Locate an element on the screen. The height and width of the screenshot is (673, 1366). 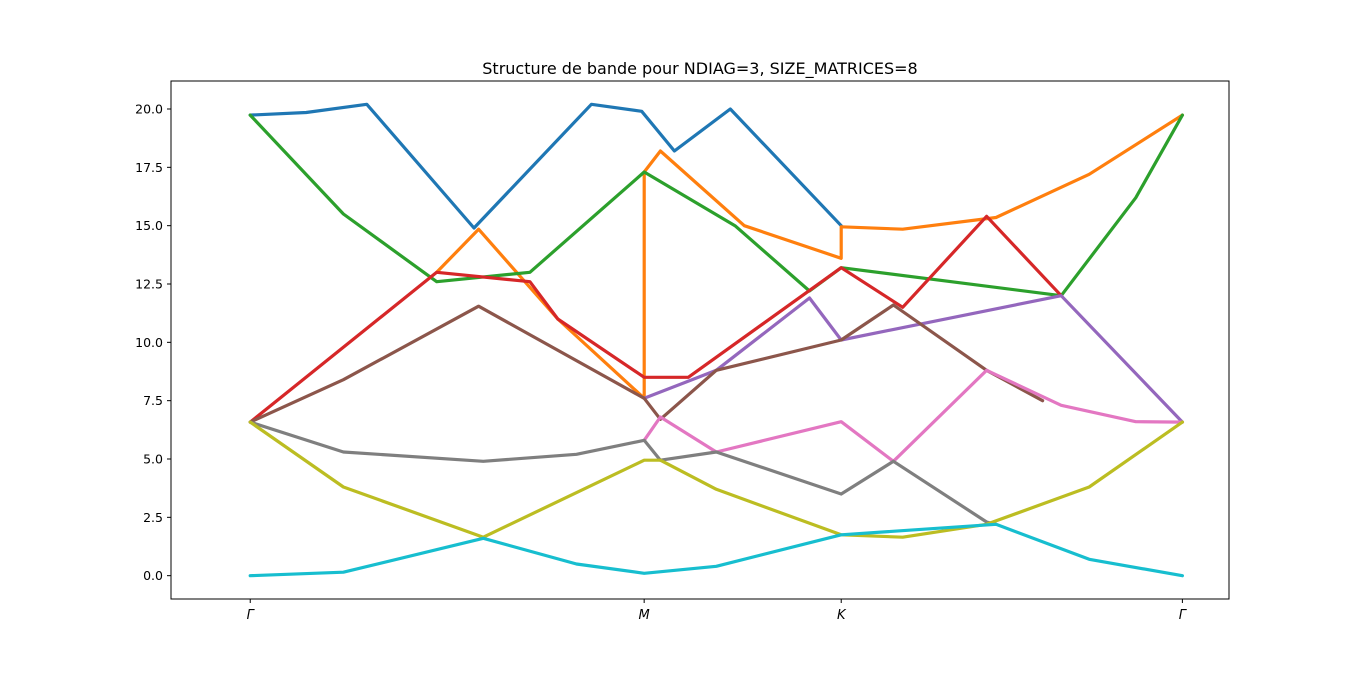
y-tick-label: 5.0 is located at coordinates (153, 459).